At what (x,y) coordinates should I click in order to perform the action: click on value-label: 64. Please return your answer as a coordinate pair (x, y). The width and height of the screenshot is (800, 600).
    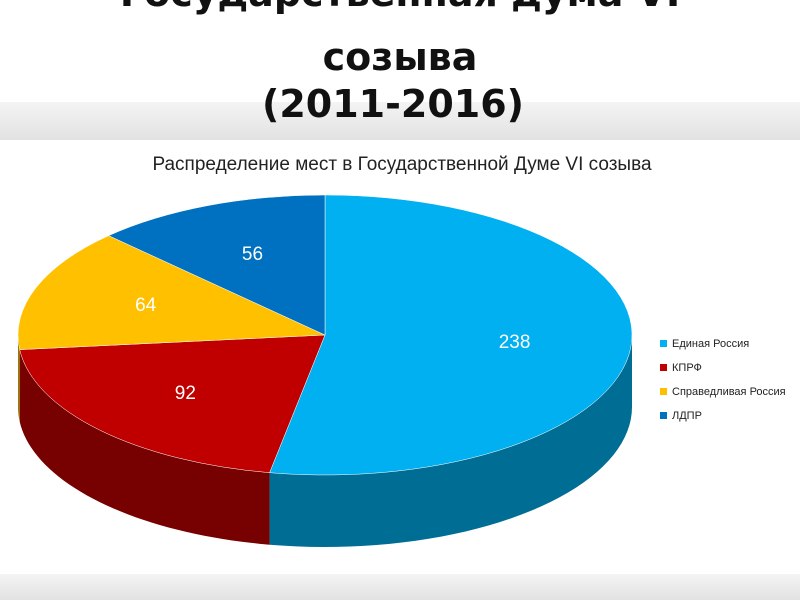
    Looking at the image, I should click on (146, 305).